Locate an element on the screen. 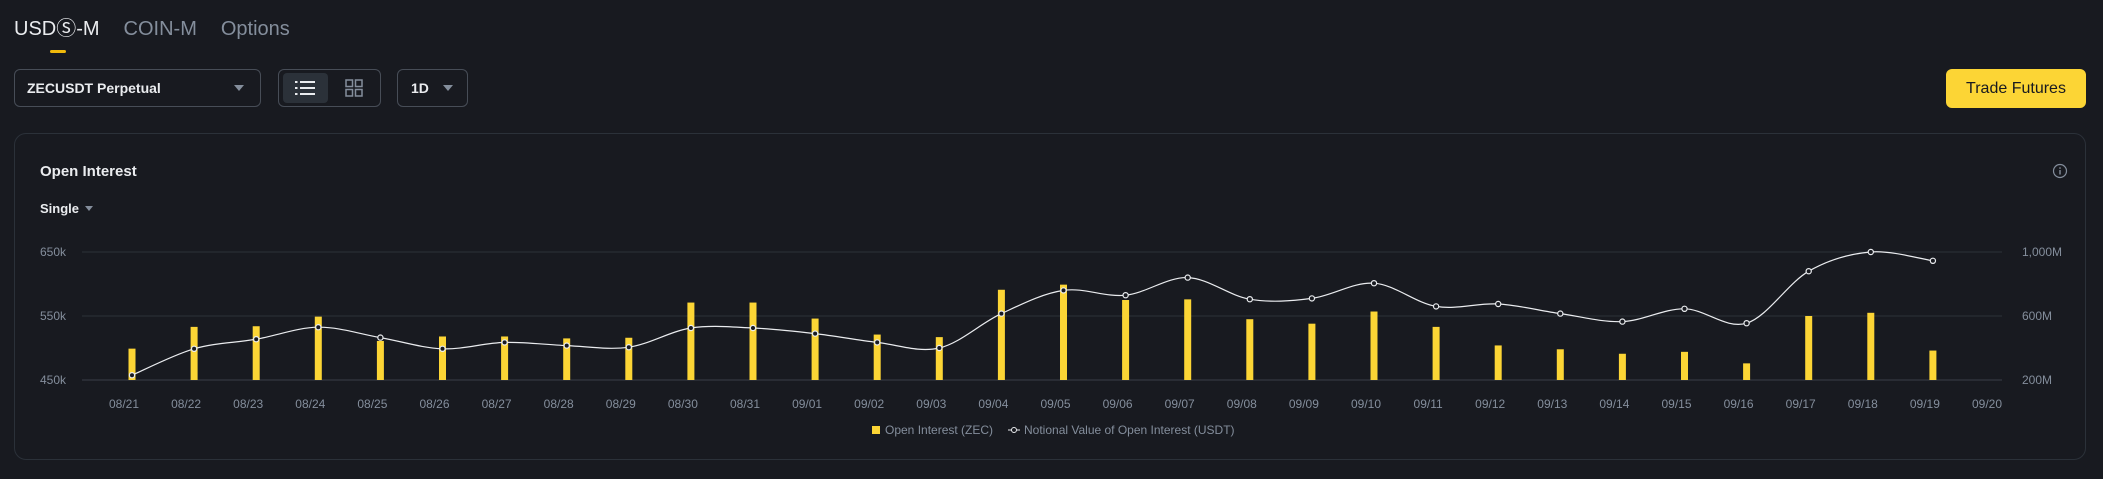 Image resolution: width=2103 pixels, height=479 pixels. chart-controls: ZECUSDT Perpetual 1D is located at coordinates (241, 88).